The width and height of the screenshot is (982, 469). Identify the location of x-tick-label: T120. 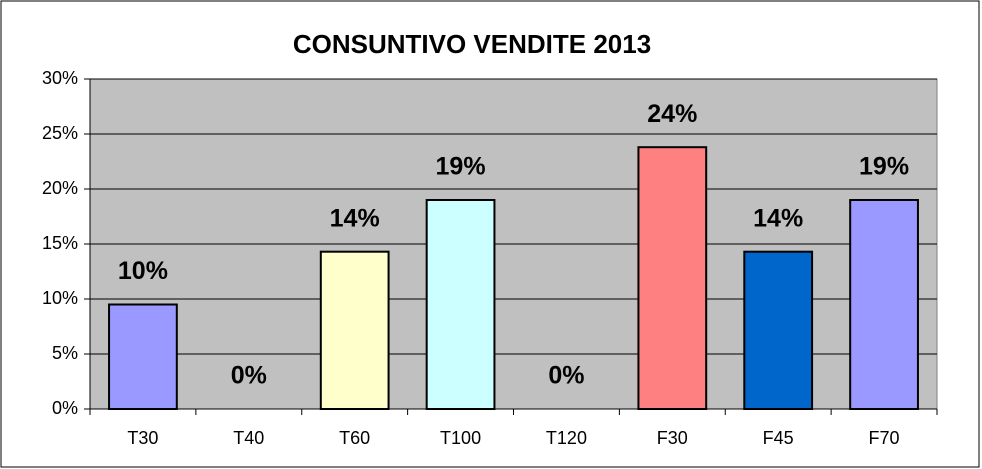
(566, 438).